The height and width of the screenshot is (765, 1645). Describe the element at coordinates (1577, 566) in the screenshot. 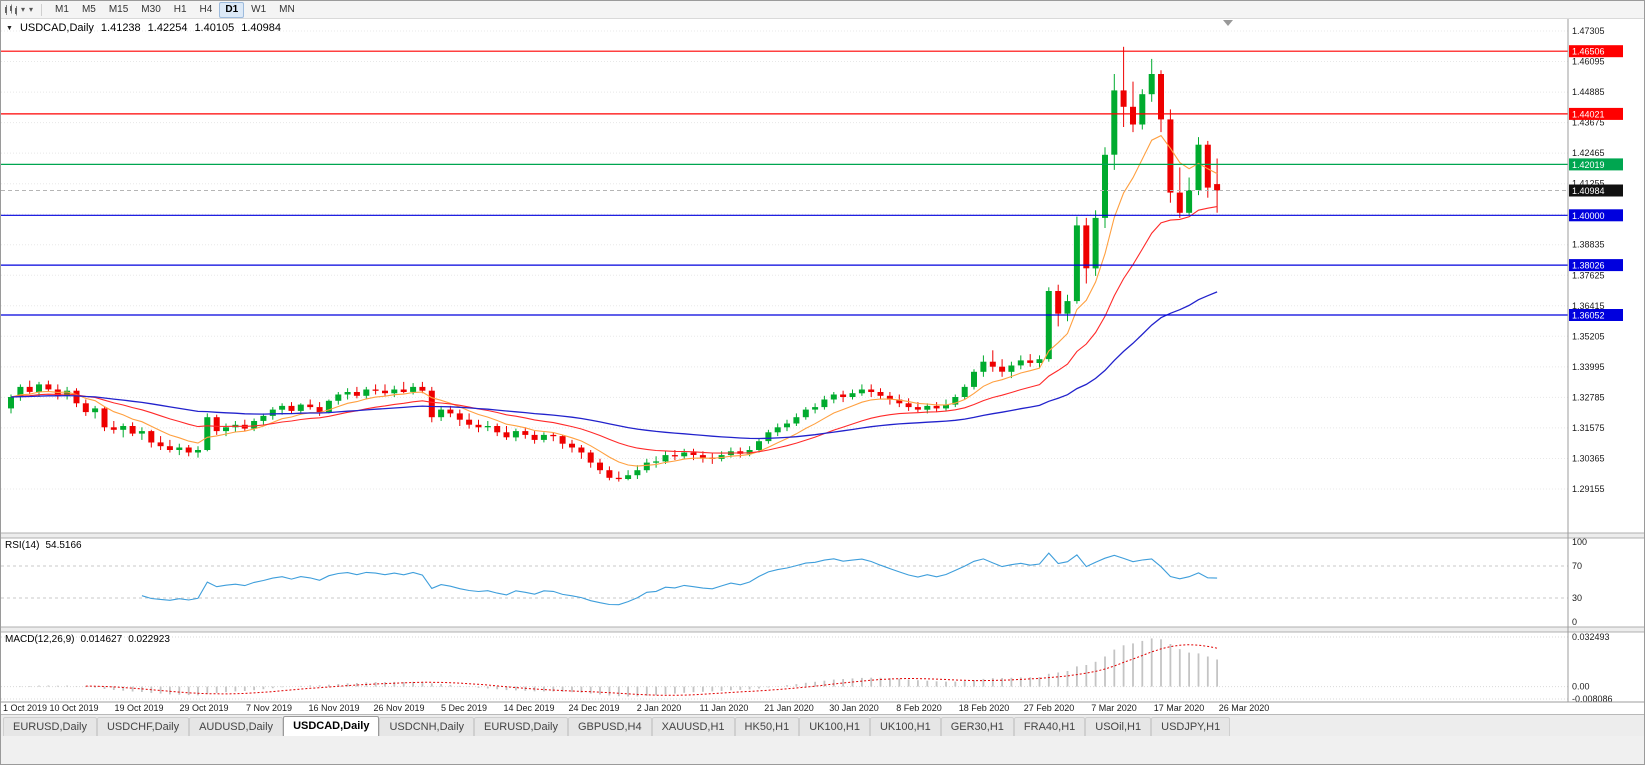

I see `svg-text: 70` at that location.